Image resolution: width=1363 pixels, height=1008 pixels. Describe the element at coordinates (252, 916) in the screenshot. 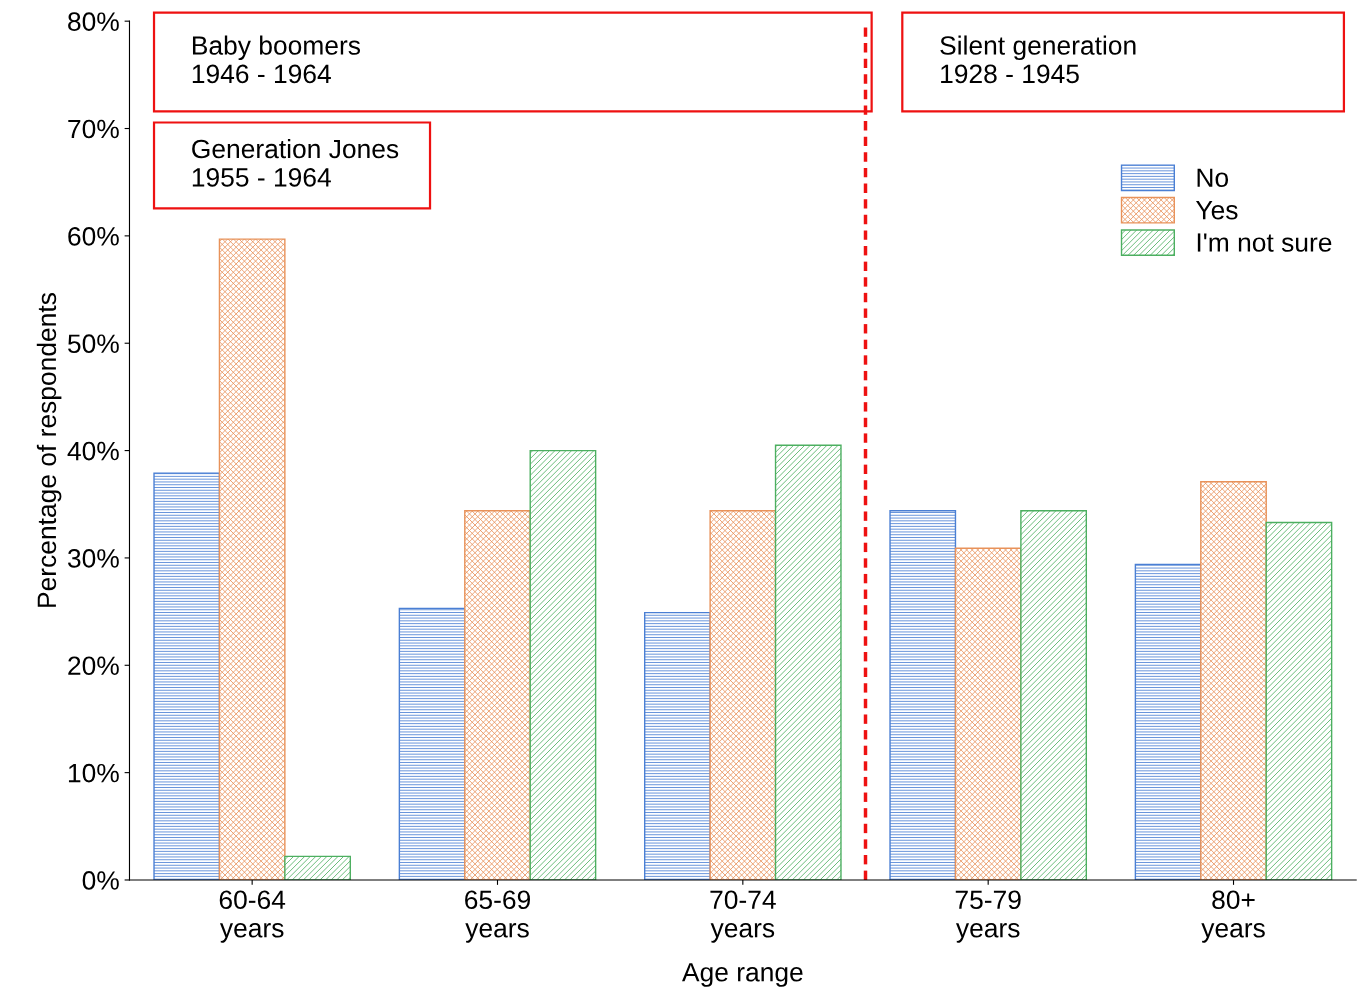

I see `x-tick-label: 60-64 years` at that location.